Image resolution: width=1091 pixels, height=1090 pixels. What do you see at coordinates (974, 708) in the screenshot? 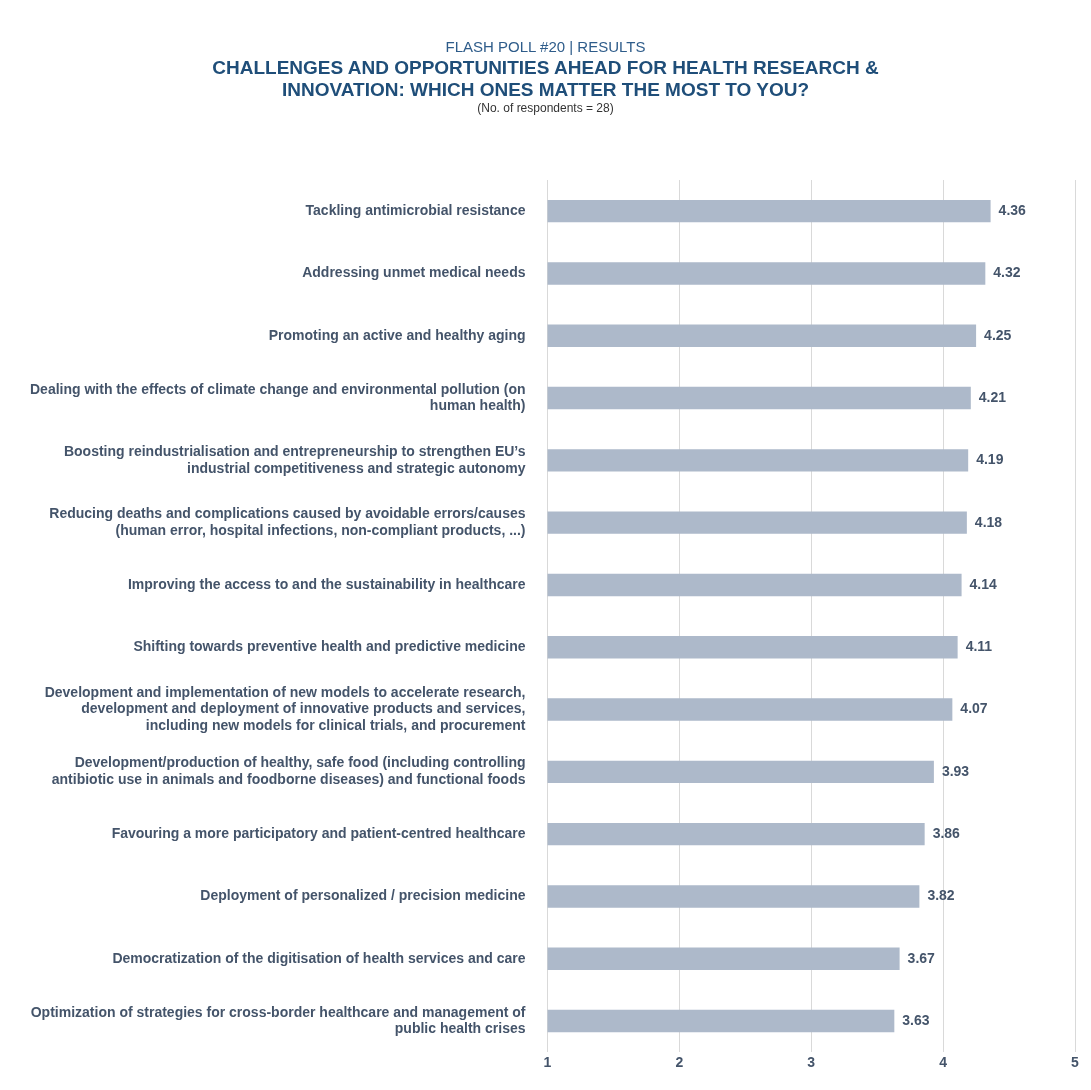
I see `data-label: 4.07` at bounding box center [974, 708].